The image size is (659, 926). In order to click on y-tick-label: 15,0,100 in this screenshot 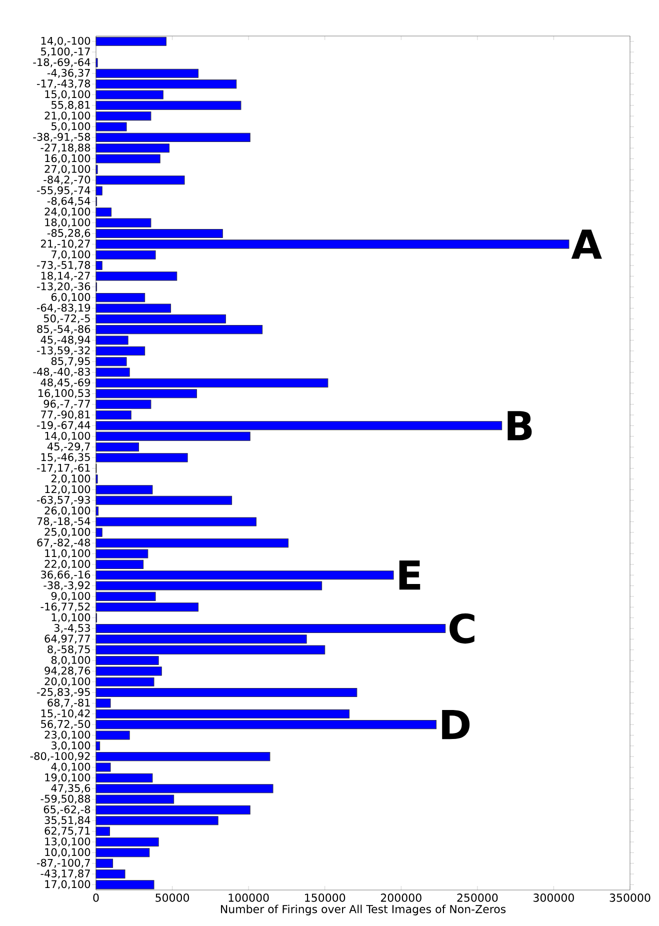, I will do `click(67, 95)`.